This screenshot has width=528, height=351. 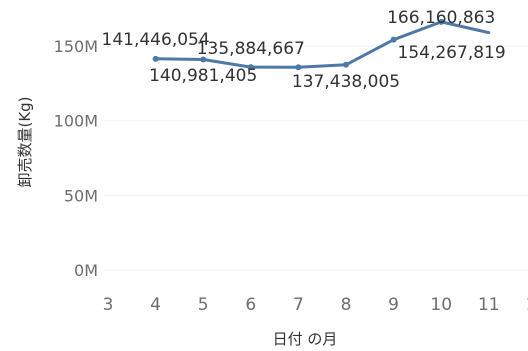 I want to click on series, so click(x=321, y=44).